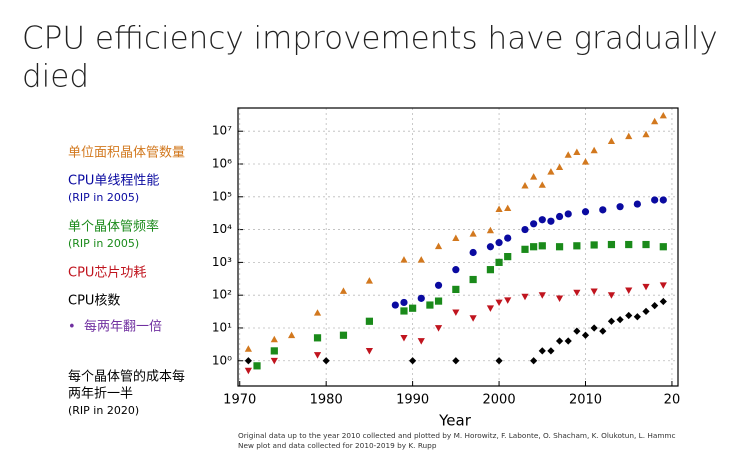 This screenshot has height=457, width=740. I want to click on x-axis-label: Year, so click(455, 421).